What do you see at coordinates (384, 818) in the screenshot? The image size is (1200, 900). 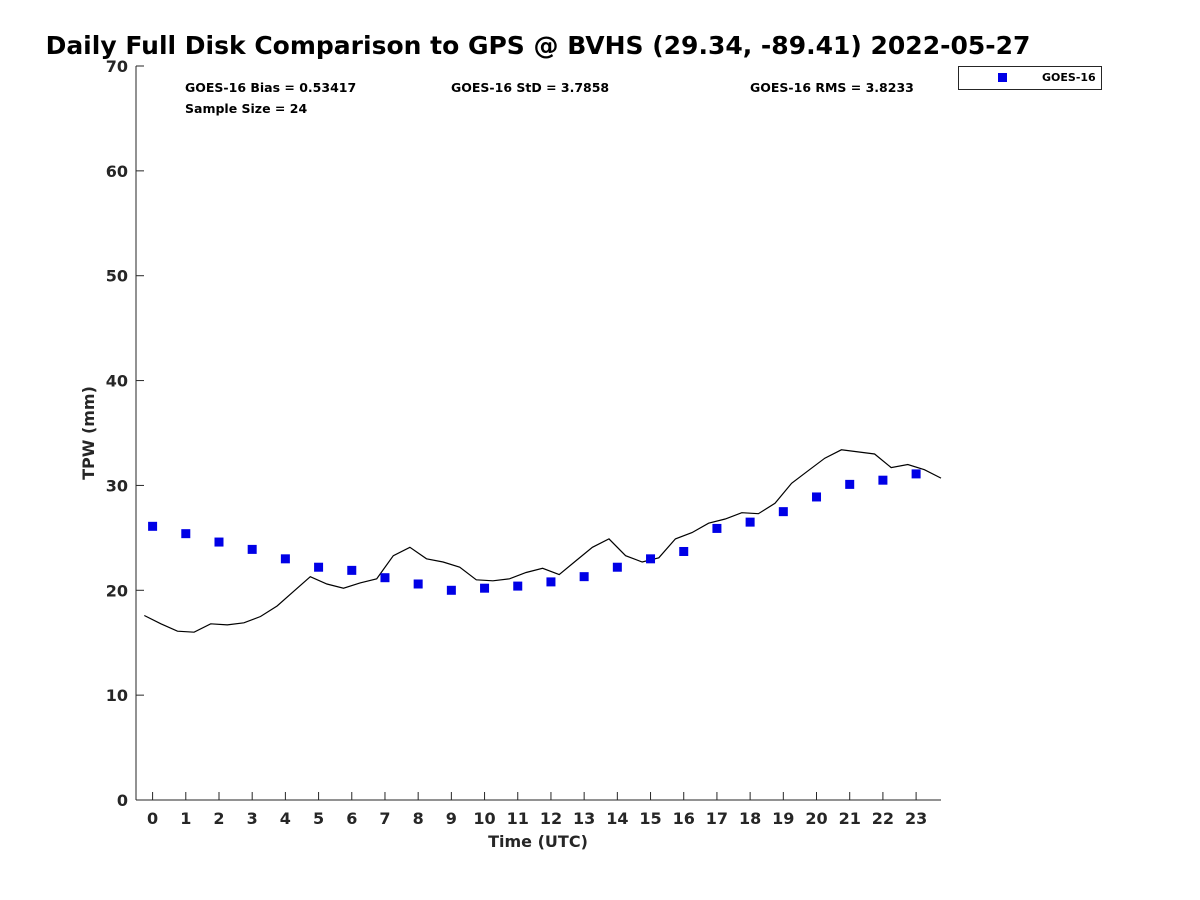 I see `x-tick-label: 7` at bounding box center [384, 818].